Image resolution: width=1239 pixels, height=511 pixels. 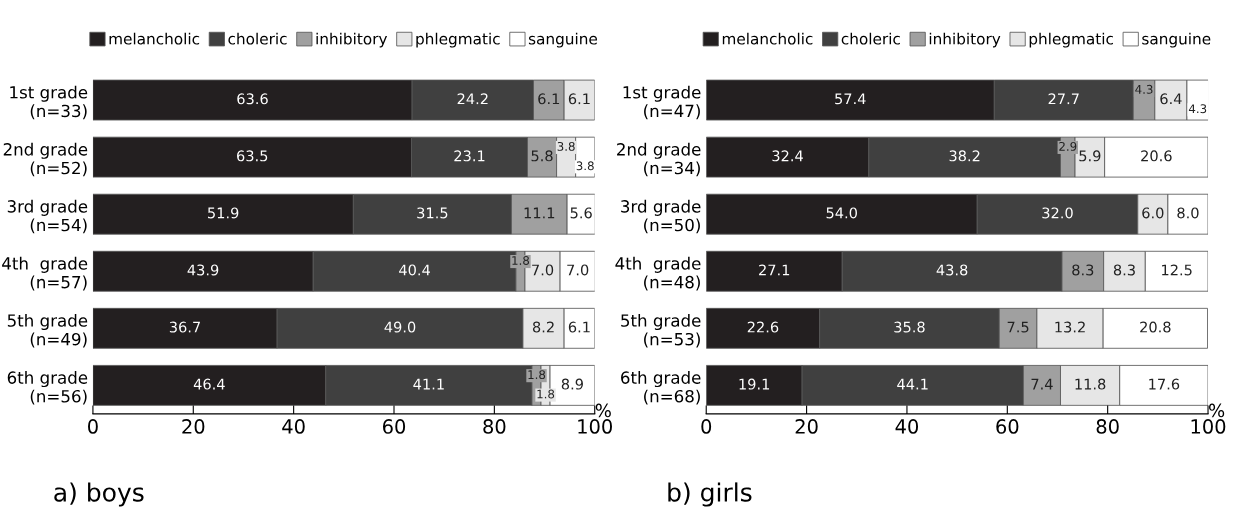 What do you see at coordinates (99, 494) in the screenshot?
I see `text: a) boys` at bounding box center [99, 494].